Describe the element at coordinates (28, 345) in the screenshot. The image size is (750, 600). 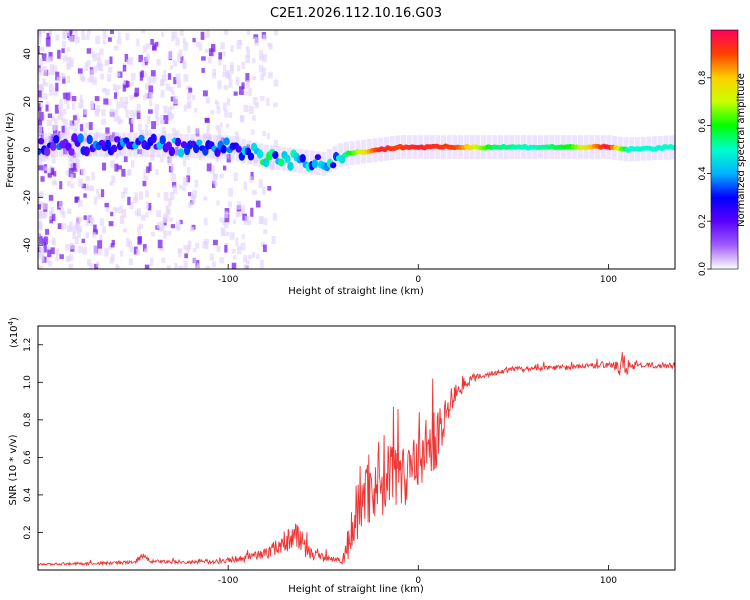
I see `snr-y-tick-label: 1.2` at that location.